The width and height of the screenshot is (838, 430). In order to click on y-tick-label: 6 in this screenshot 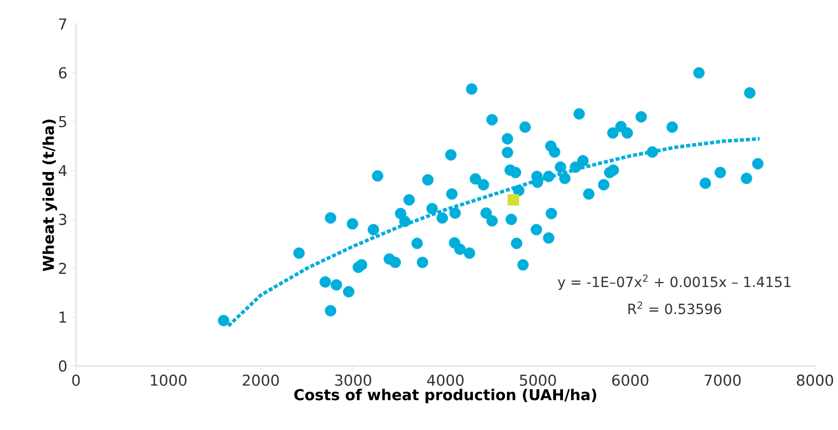, I will do `click(62, 73)`.